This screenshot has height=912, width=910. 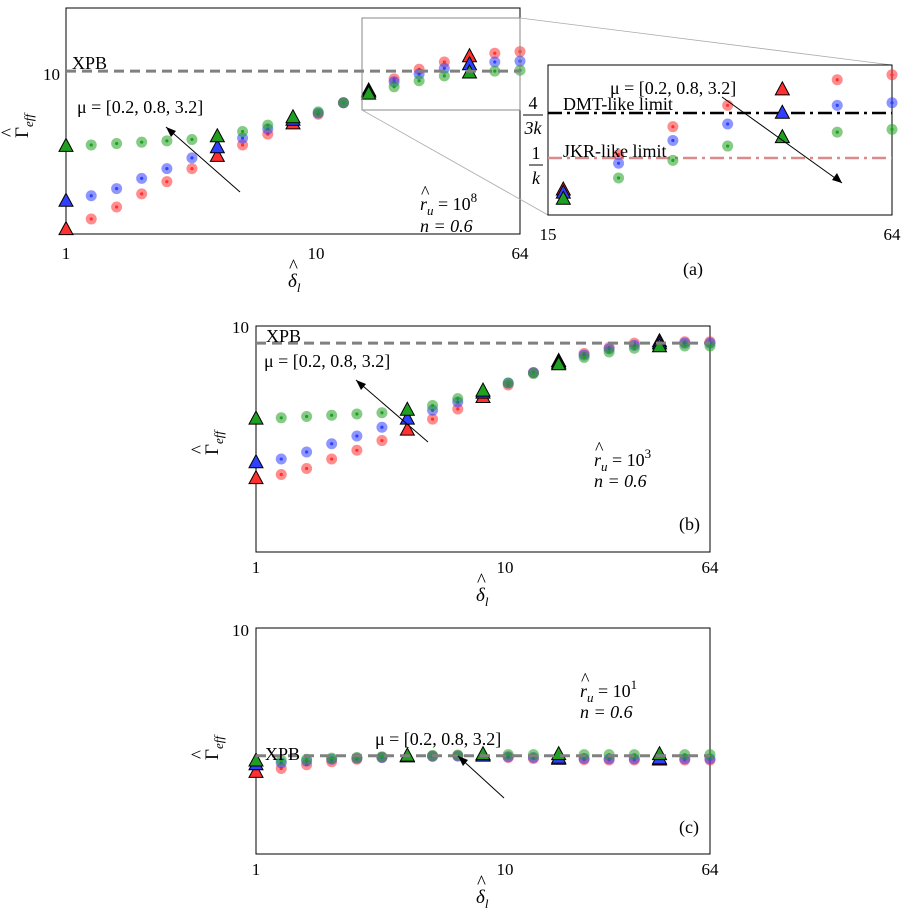 What do you see at coordinates (240, 327) in the screenshot?
I see `panel-b-ytick-10: 10` at bounding box center [240, 327].